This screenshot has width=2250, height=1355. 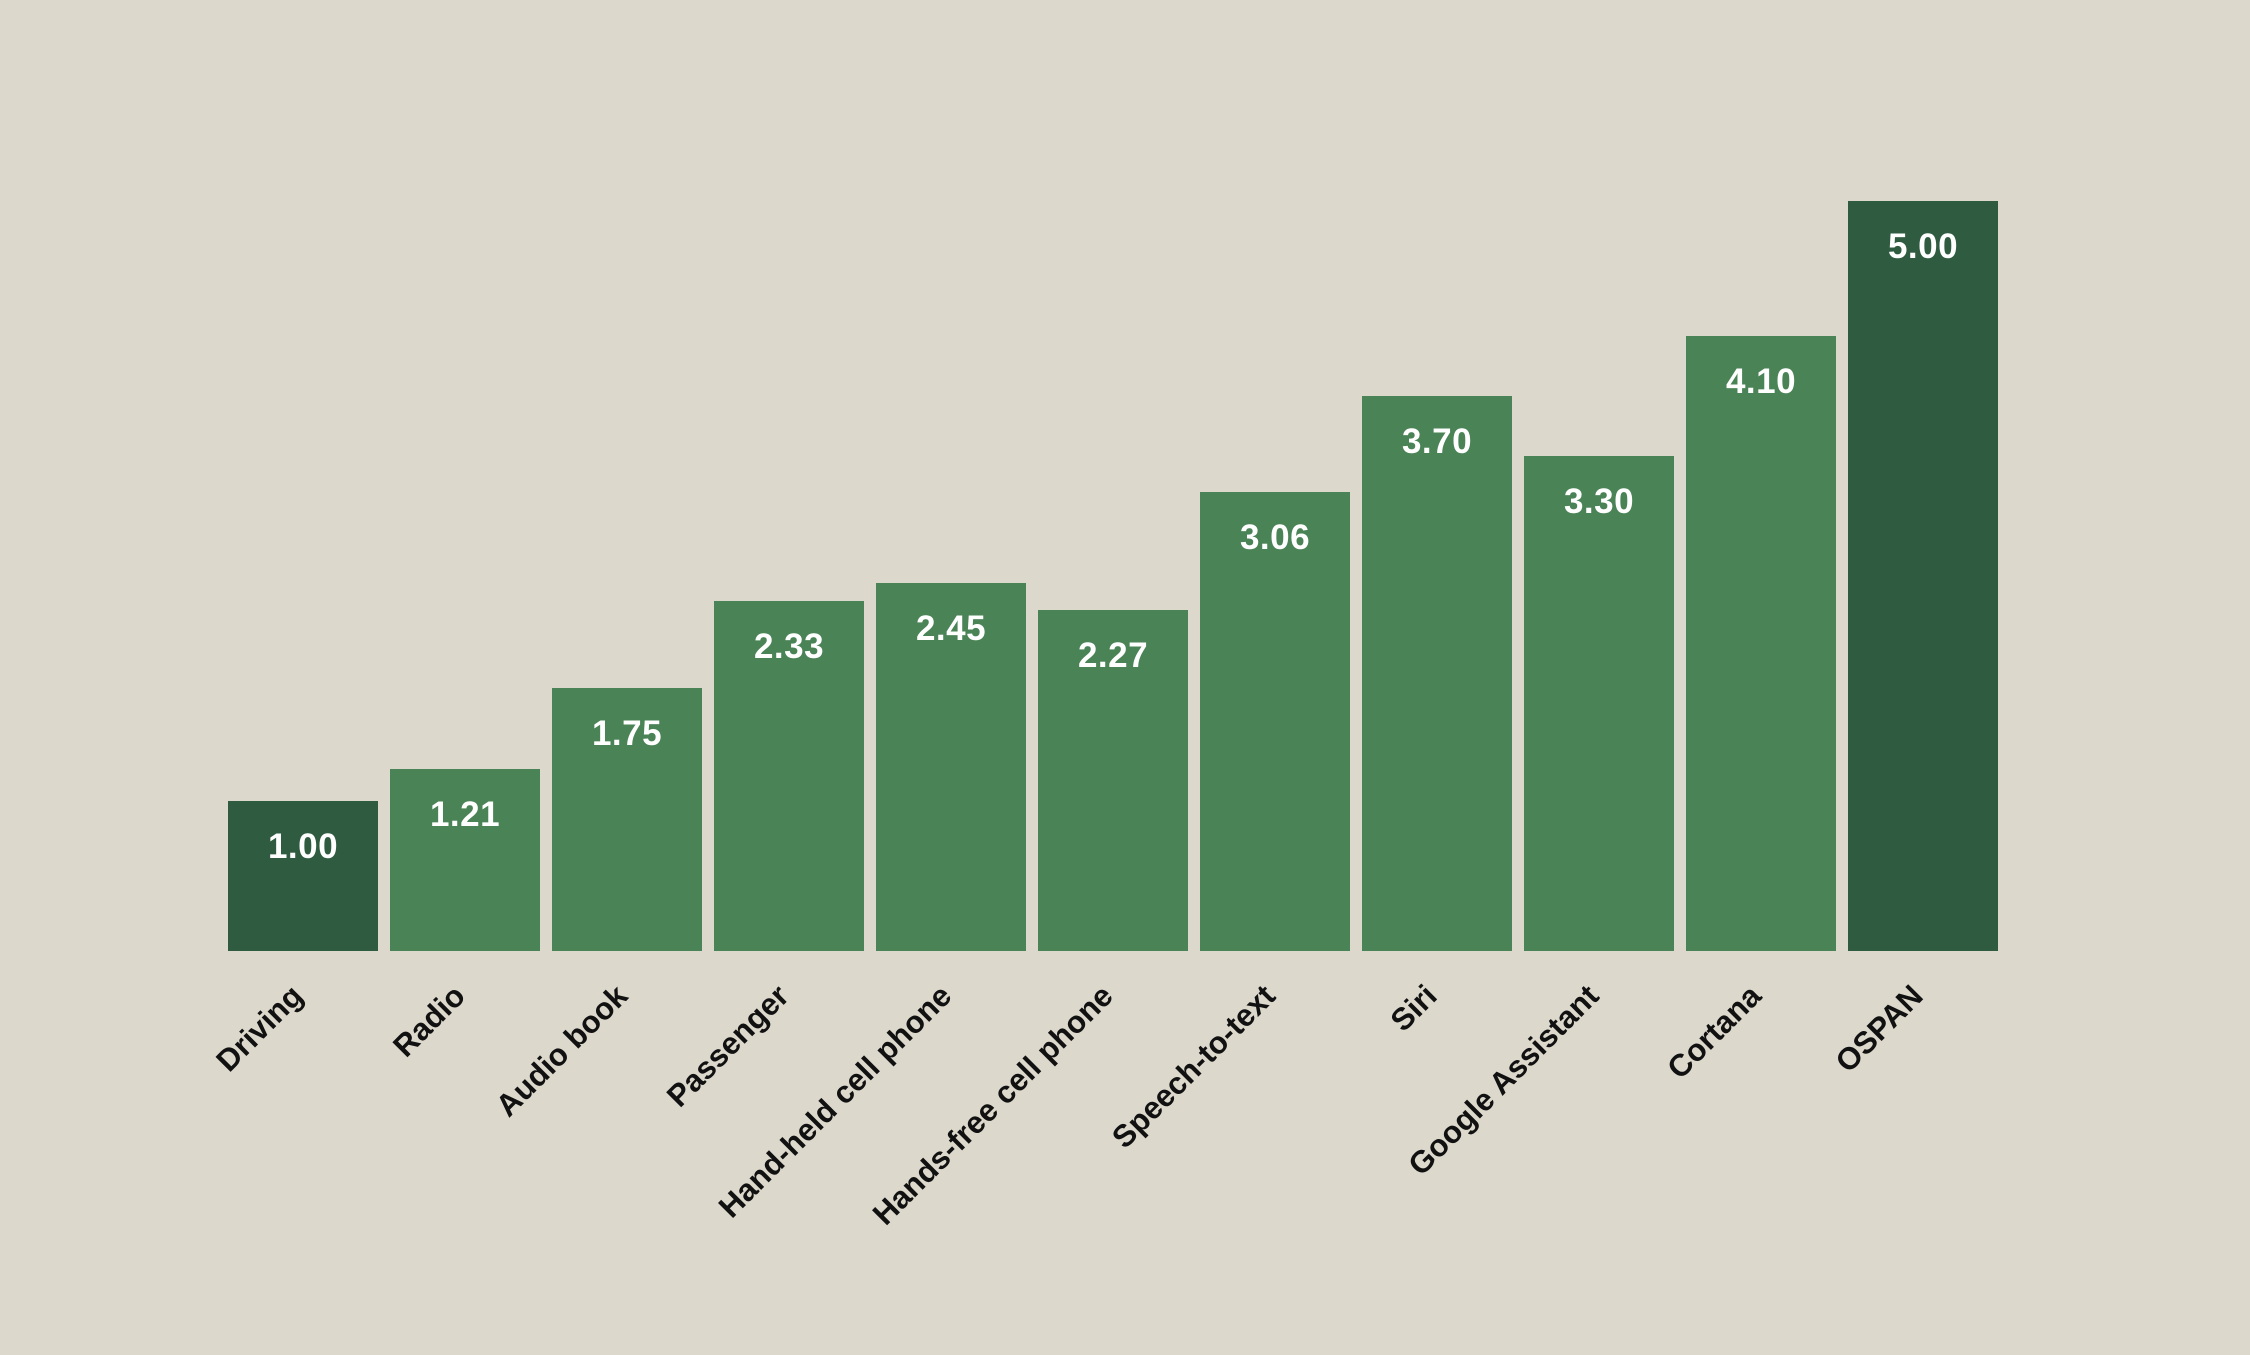 What do you see at coordinates (1113, 780) in the screenshot?
I see `bar-hands-free-cell-phone: 2.27` at bounding box center [1113, 780].